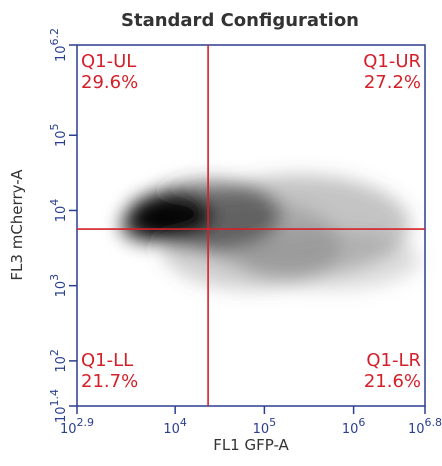 The height and width of the screenshot is (466, 442). Describe the element at coordinates (58, 45) in the screenshot. I see `y-tick-label: 106.2` at that location.